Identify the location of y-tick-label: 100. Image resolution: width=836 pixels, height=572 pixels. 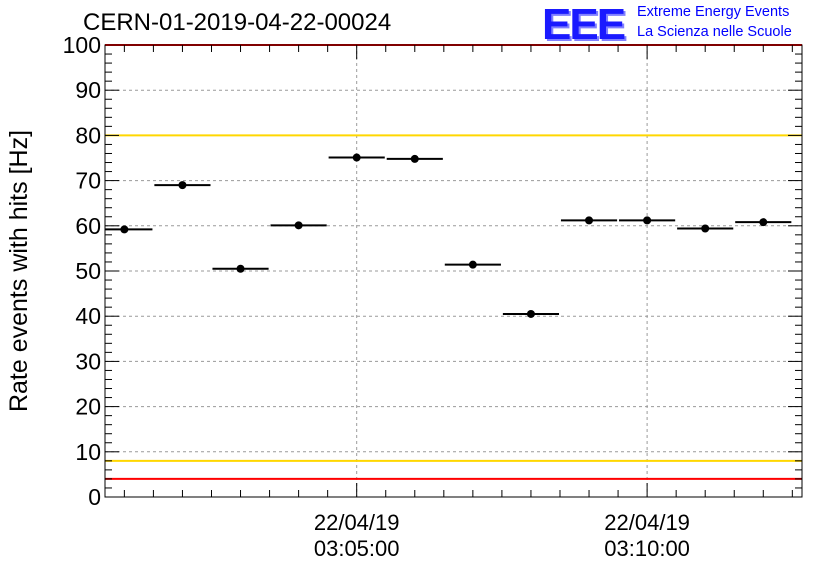
(82, 45).